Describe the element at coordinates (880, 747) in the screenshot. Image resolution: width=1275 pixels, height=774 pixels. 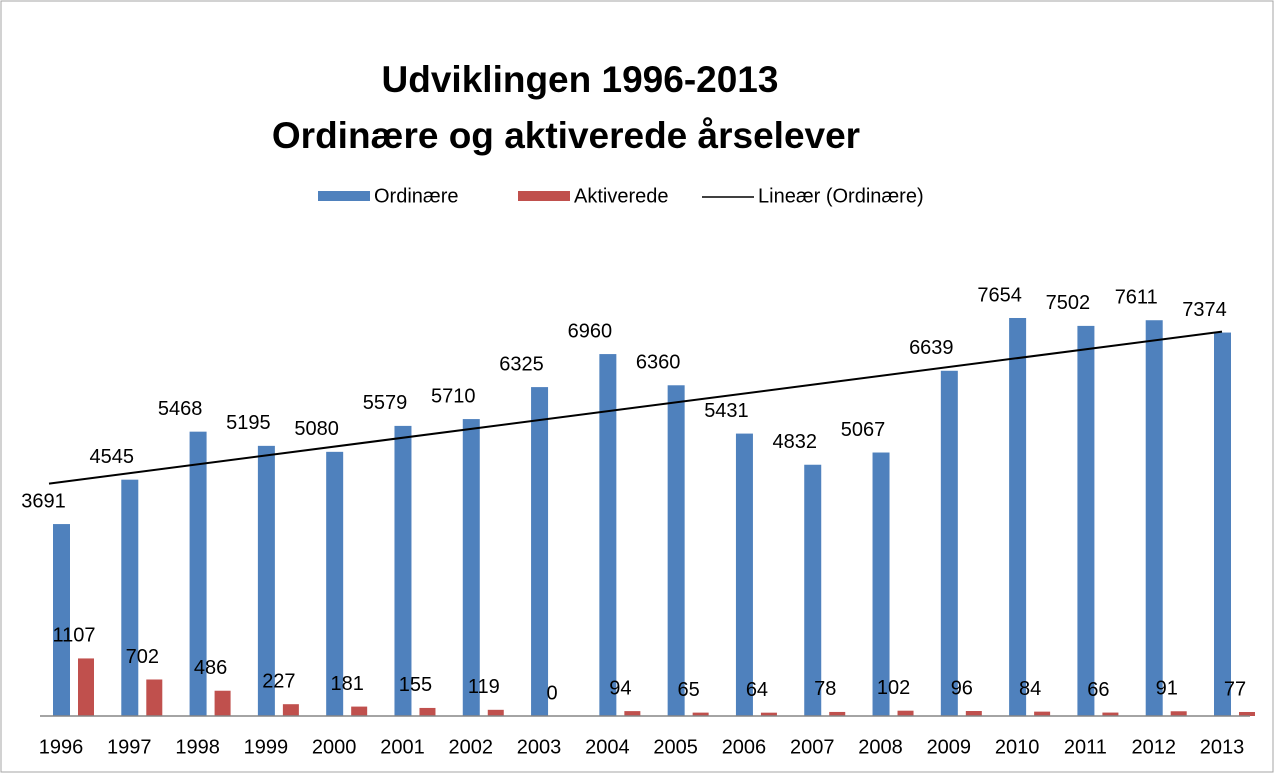
I see `x-tick-label: 2008` at that location.